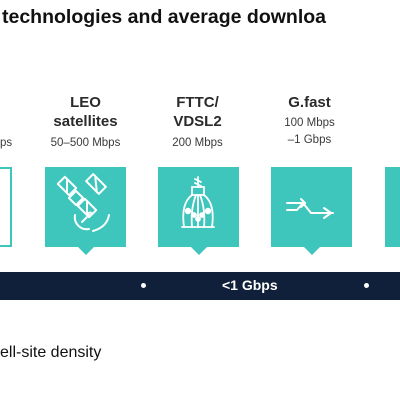 The height and width of the screenshot is (400, 400). I want to click on partial-tile-left, so click(6, 207).